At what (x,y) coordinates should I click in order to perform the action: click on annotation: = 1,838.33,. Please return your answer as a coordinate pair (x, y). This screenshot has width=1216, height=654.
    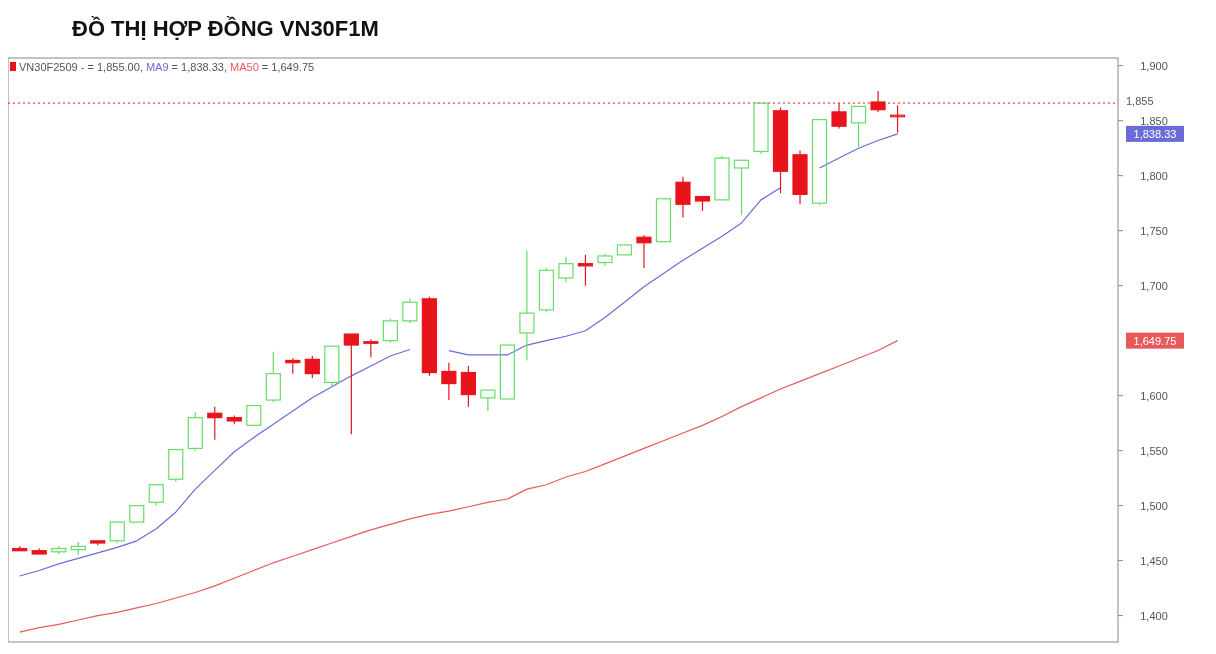
    Looking at the image, I should click on (199, 67).